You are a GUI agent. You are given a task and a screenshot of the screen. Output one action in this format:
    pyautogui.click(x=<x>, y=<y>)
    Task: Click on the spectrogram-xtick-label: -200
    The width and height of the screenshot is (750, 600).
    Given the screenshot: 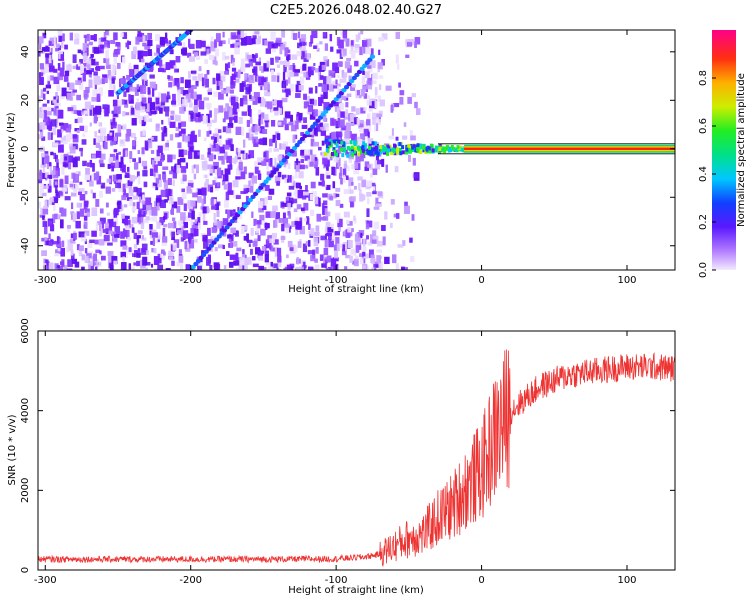 What is the action you would take?
    pyautogui.click(x=190, y=280)
    